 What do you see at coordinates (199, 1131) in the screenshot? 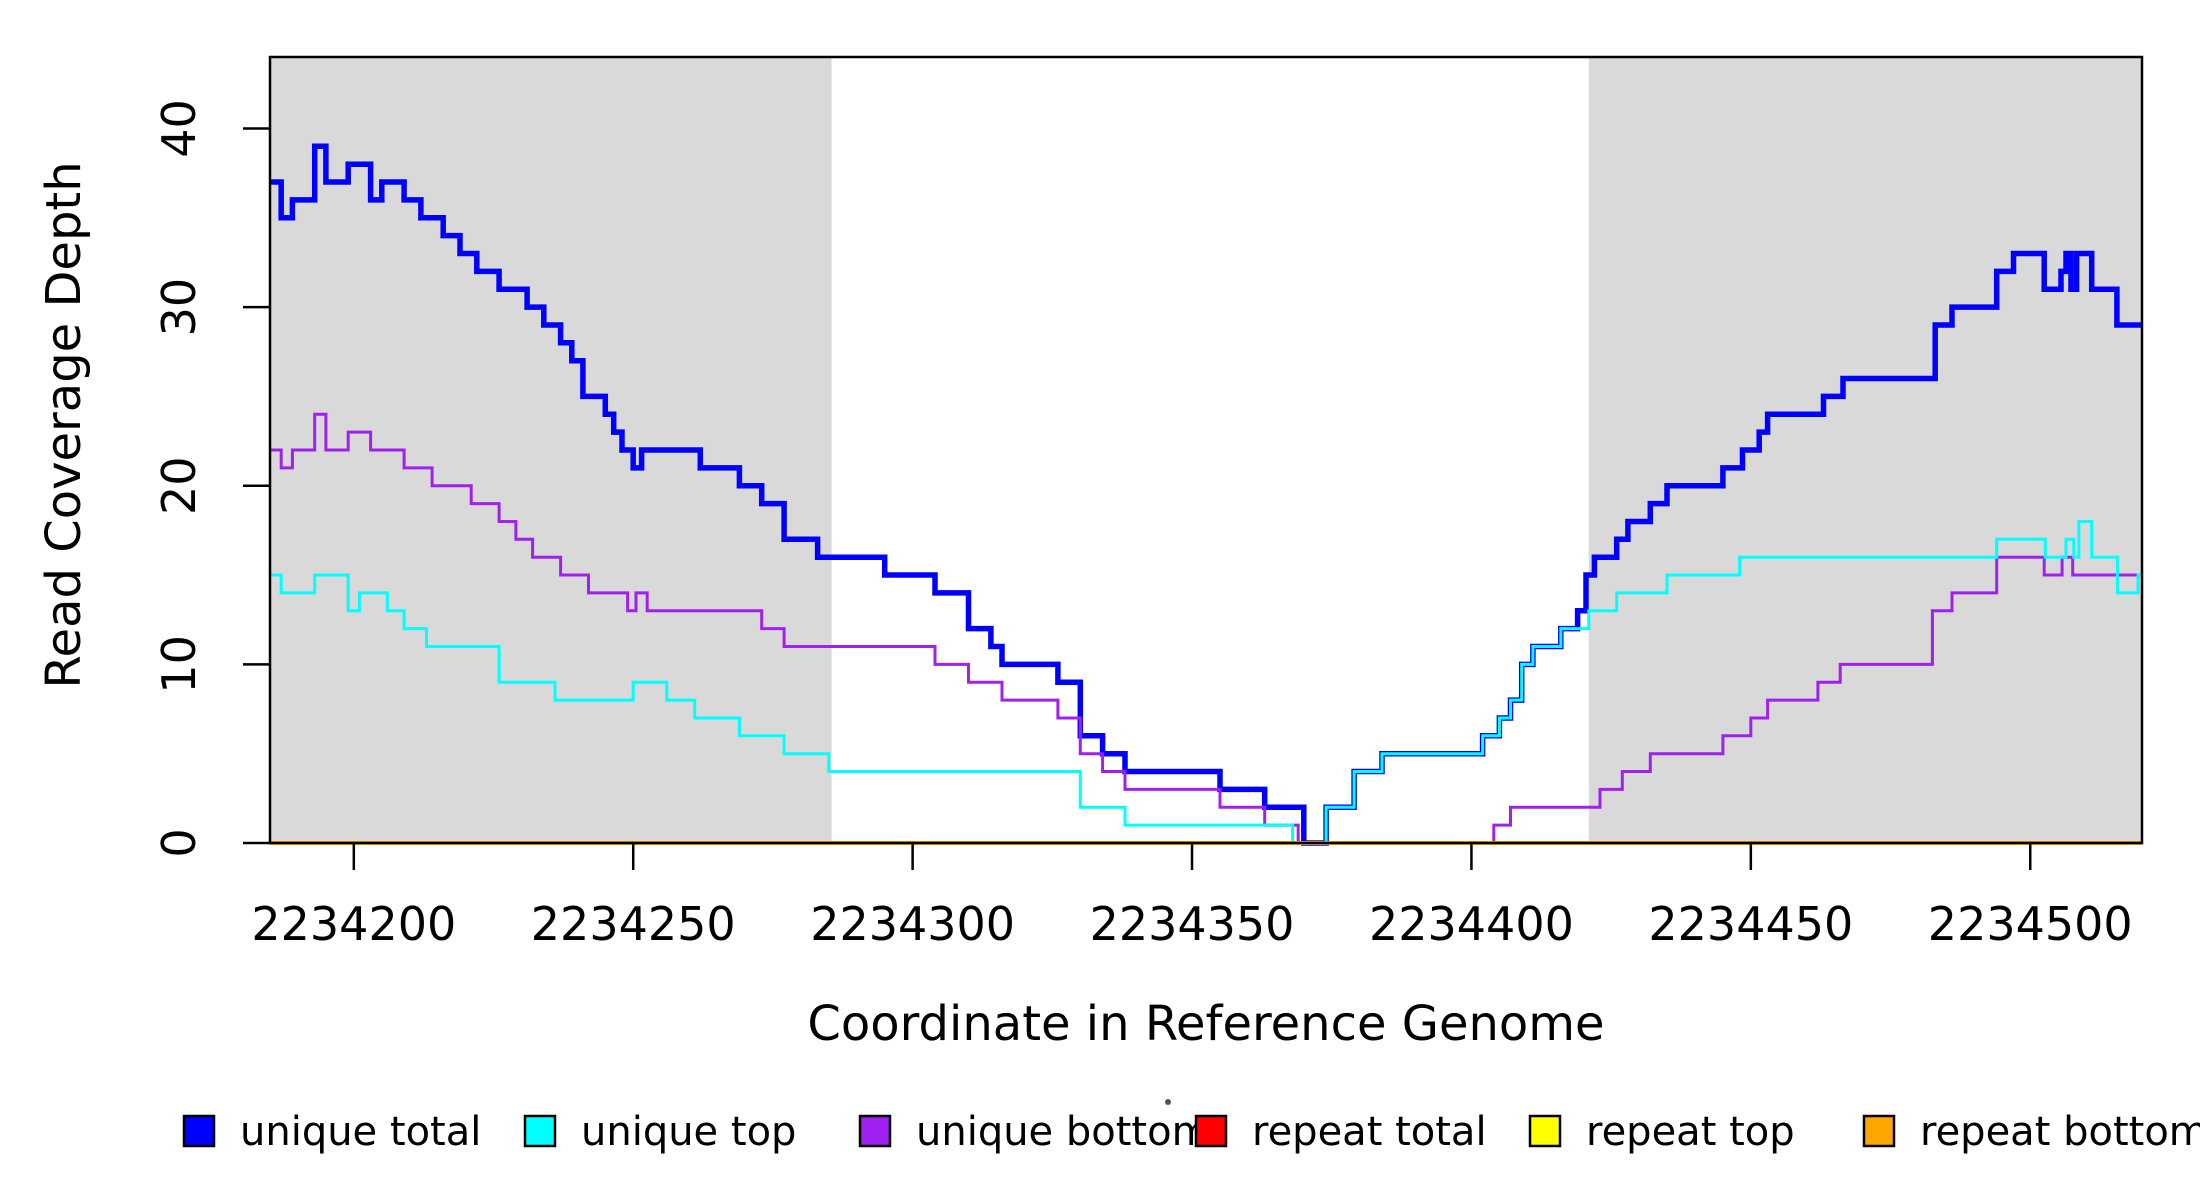
I see `legend-swatch-unique-total` at bounding box center [199, 1131].